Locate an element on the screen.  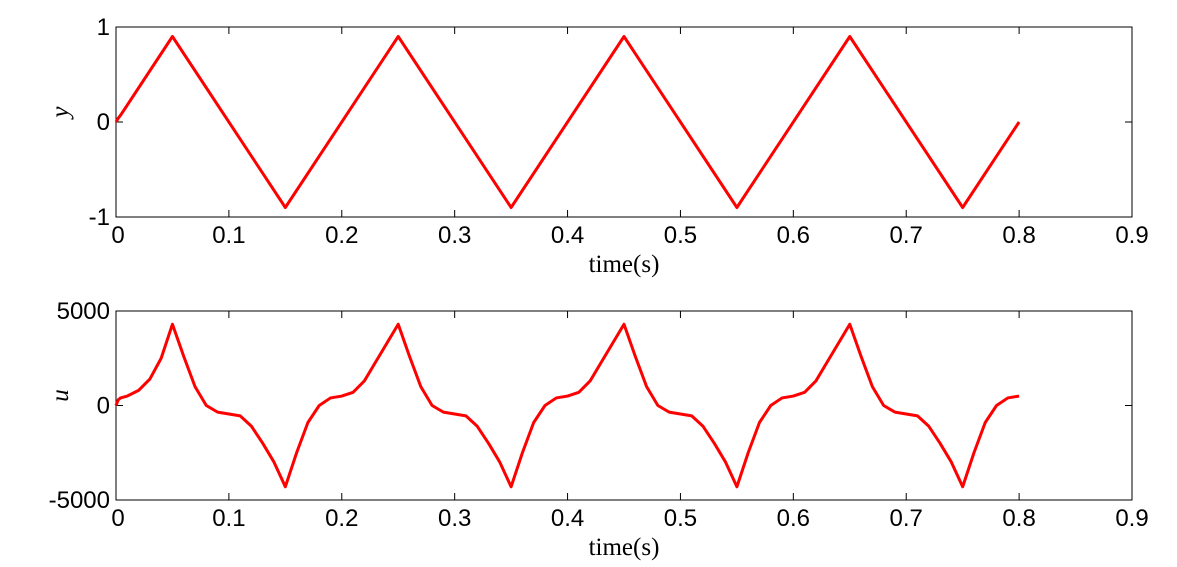
top-x-tick-label-8: 0.8 is located at coordinates (1018, 235).